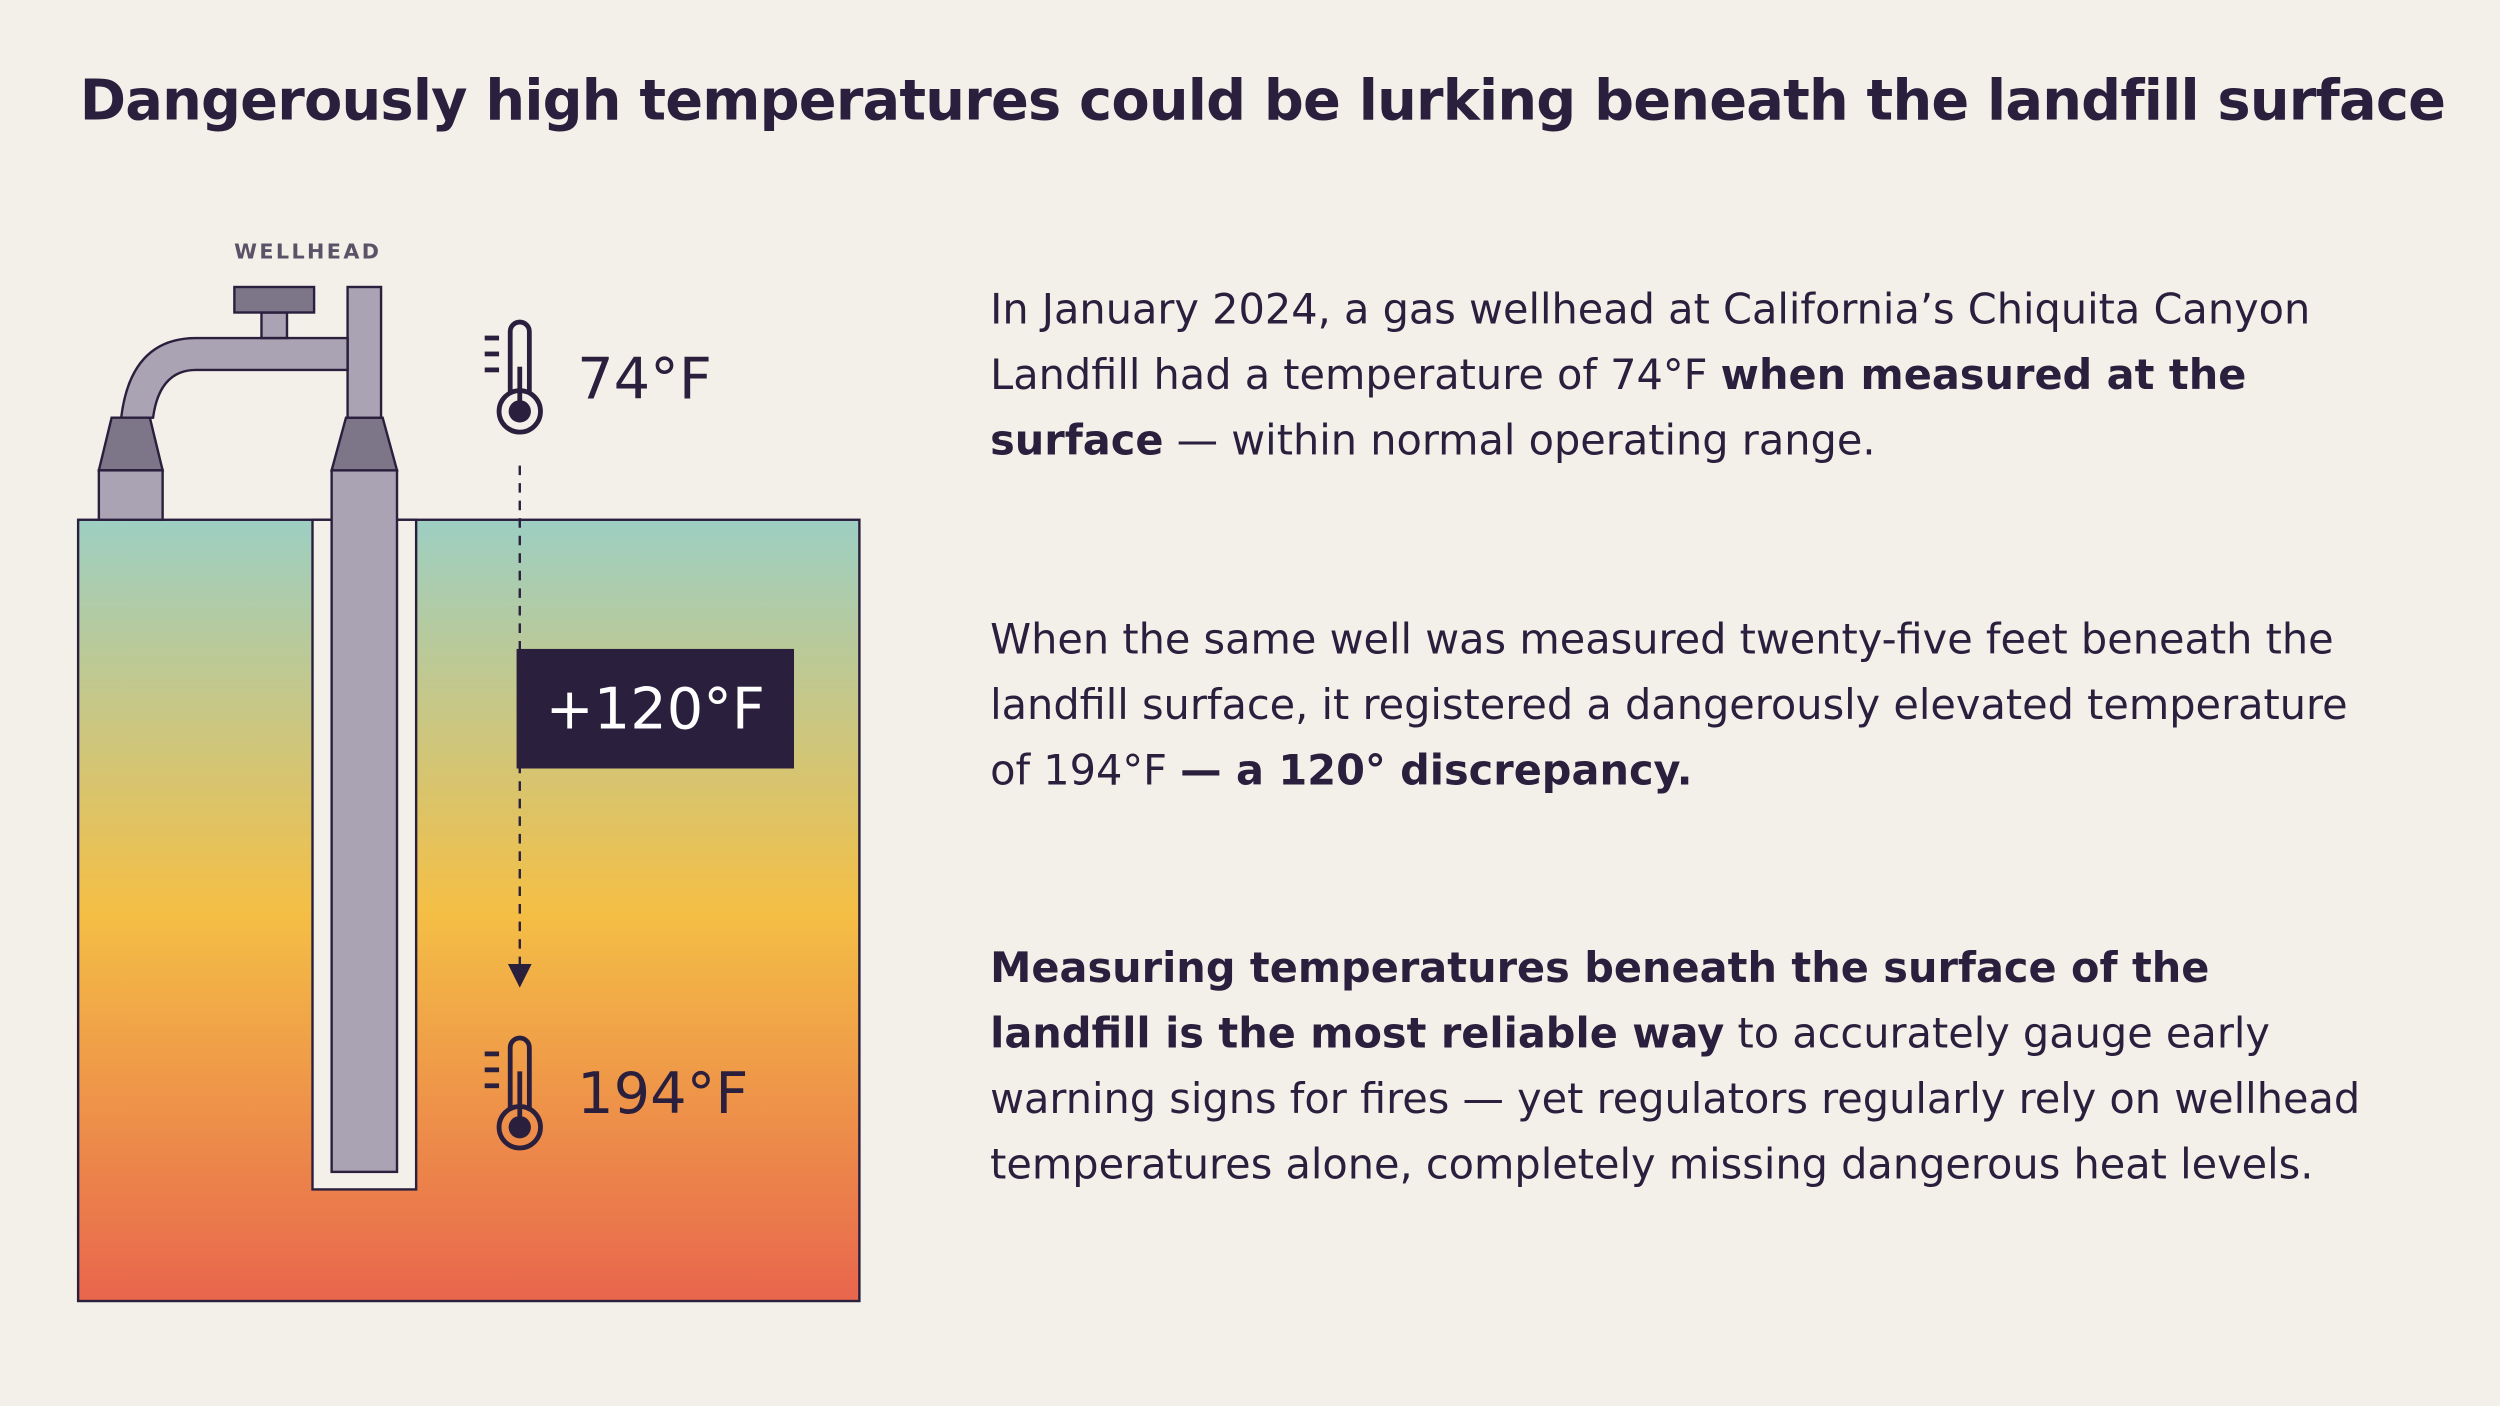 The image size is (2500, 1406). I want to click on text: — within normal operating range., so click(1519, 441).